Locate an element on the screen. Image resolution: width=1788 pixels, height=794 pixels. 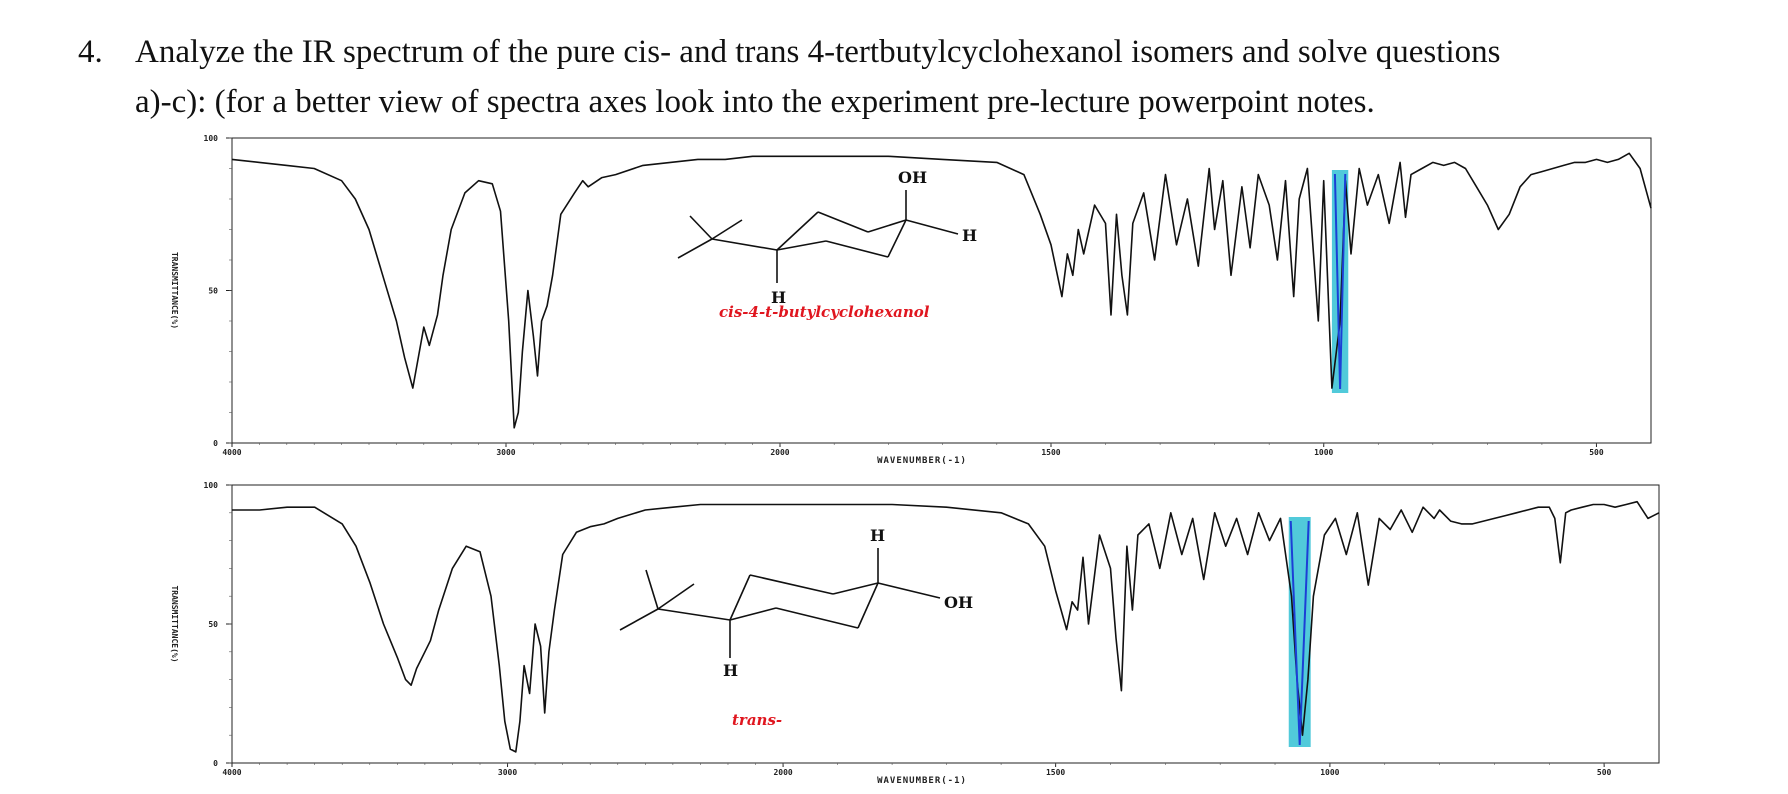
x-tick-label-trans: 4000 is located at coordinates (231, 772).